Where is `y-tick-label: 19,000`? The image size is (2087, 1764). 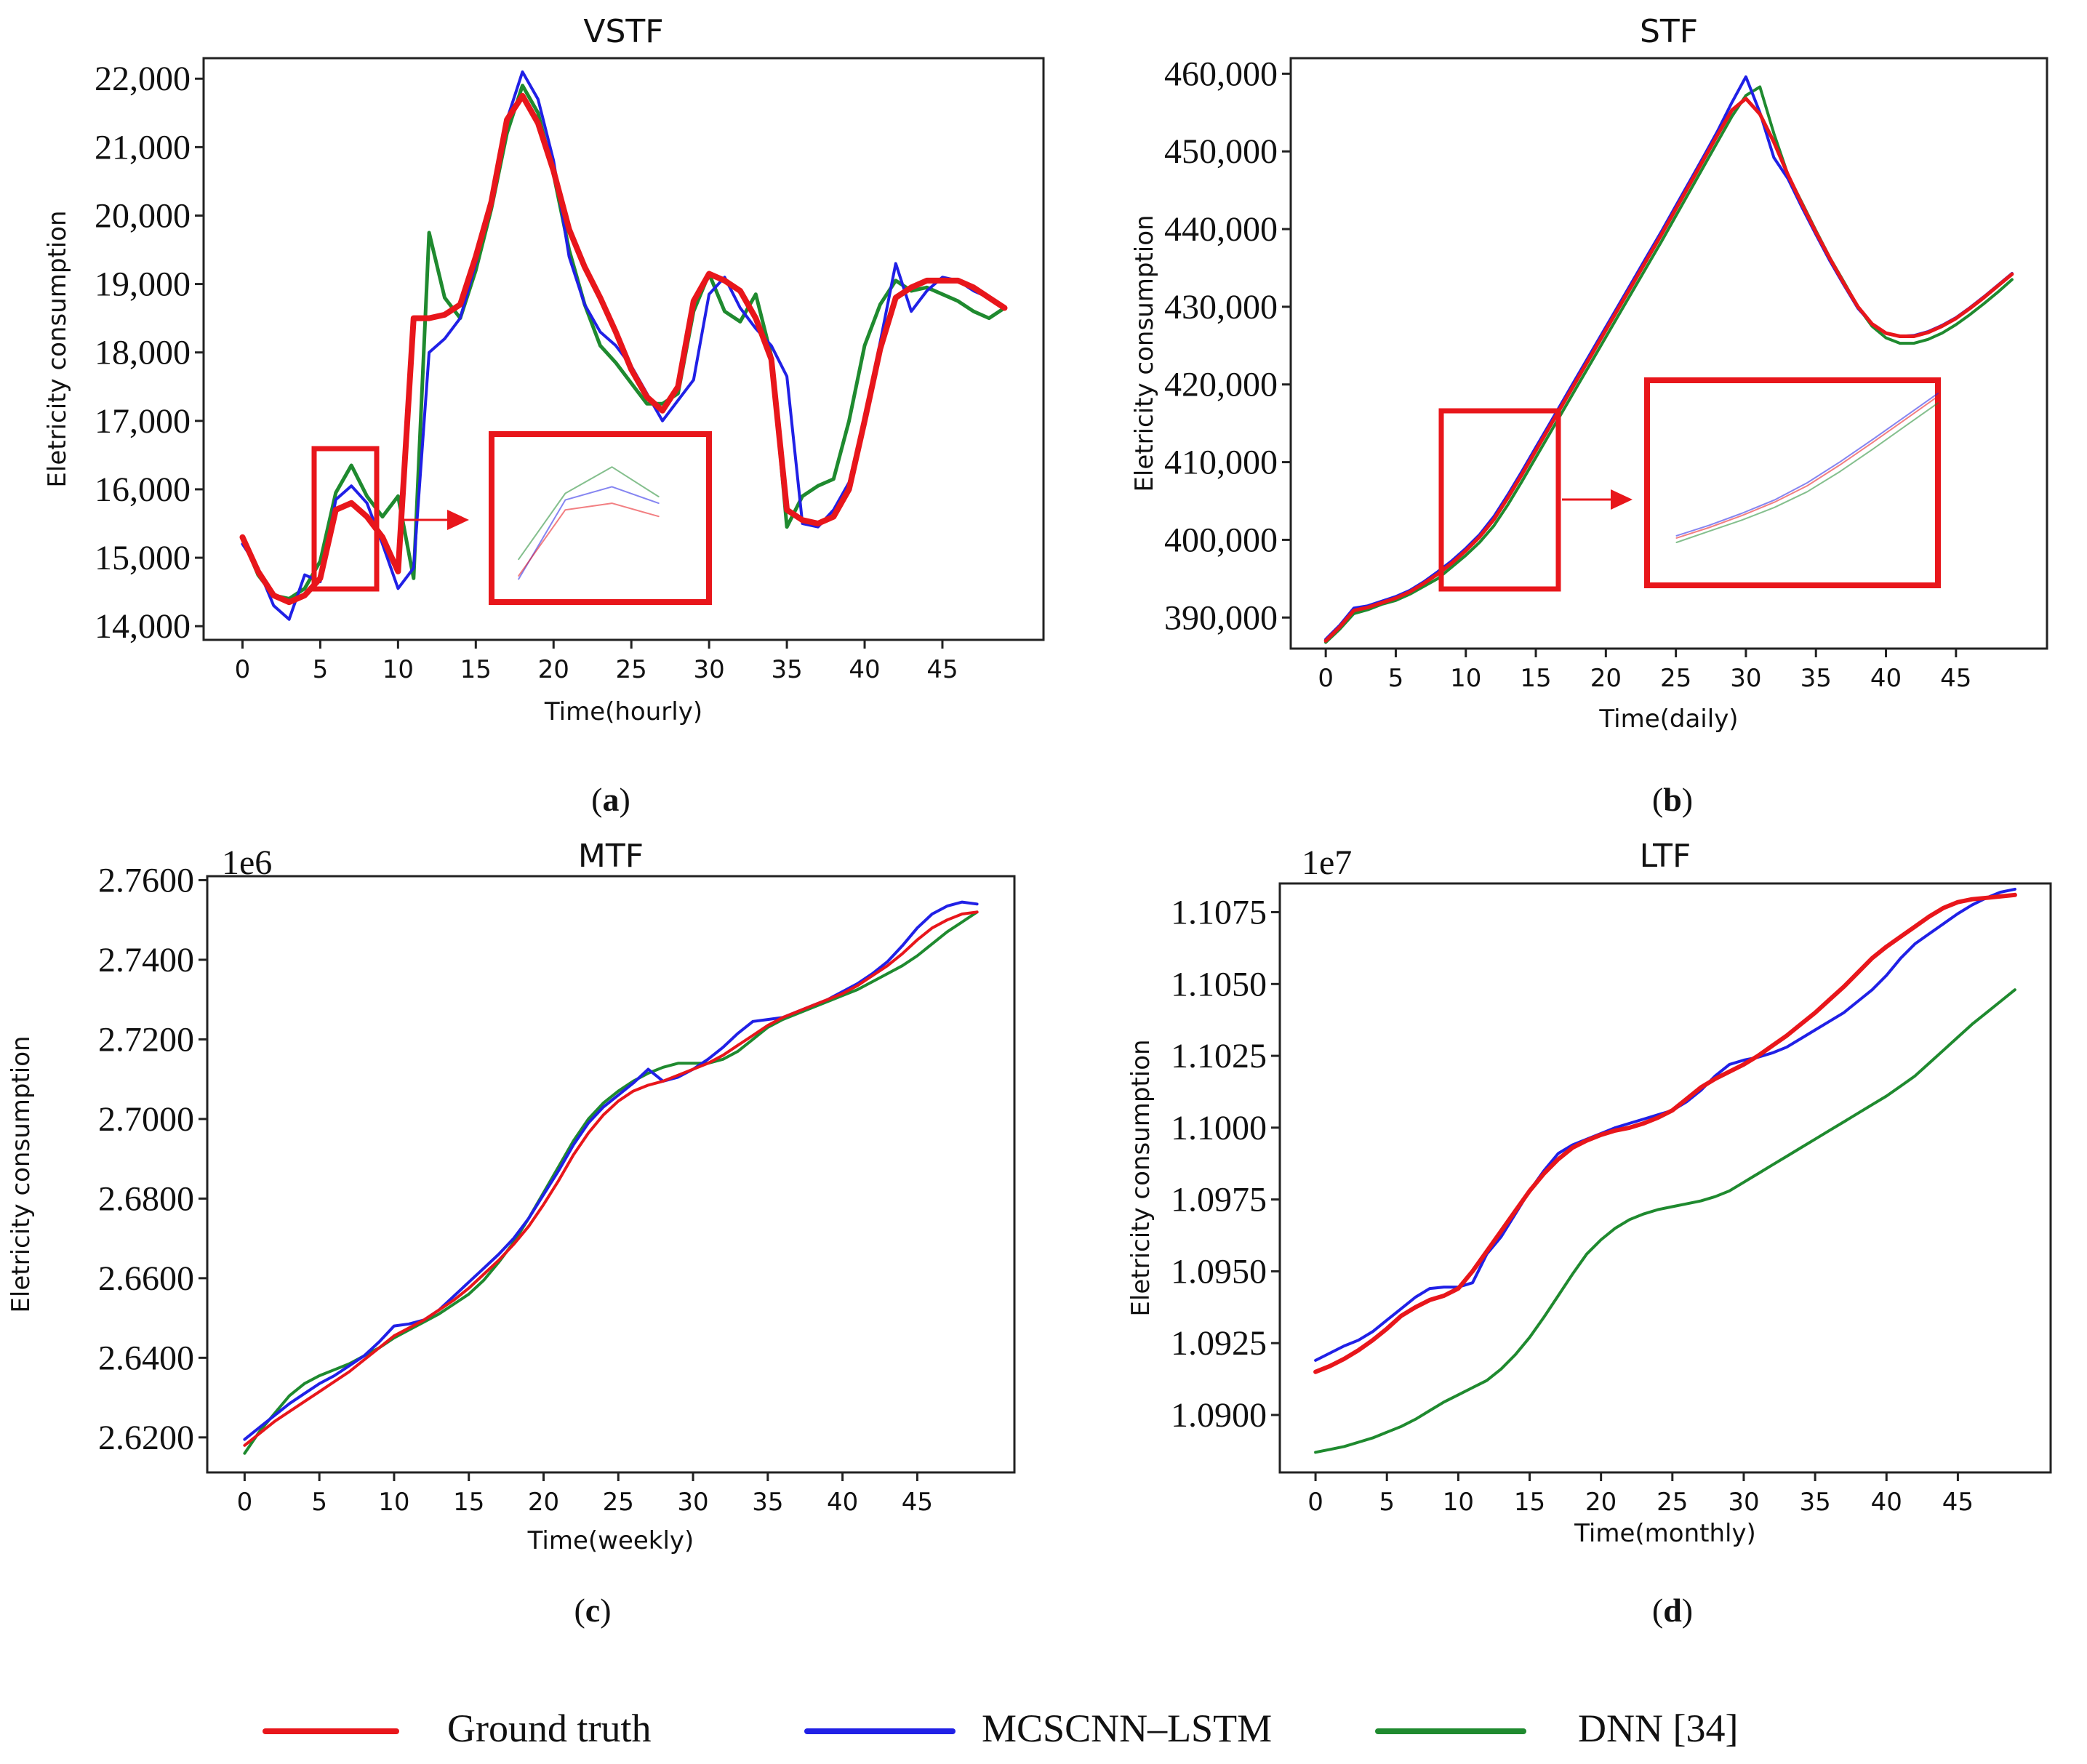 y-tick-label: 19,000 is located at coordinates (143, 284).